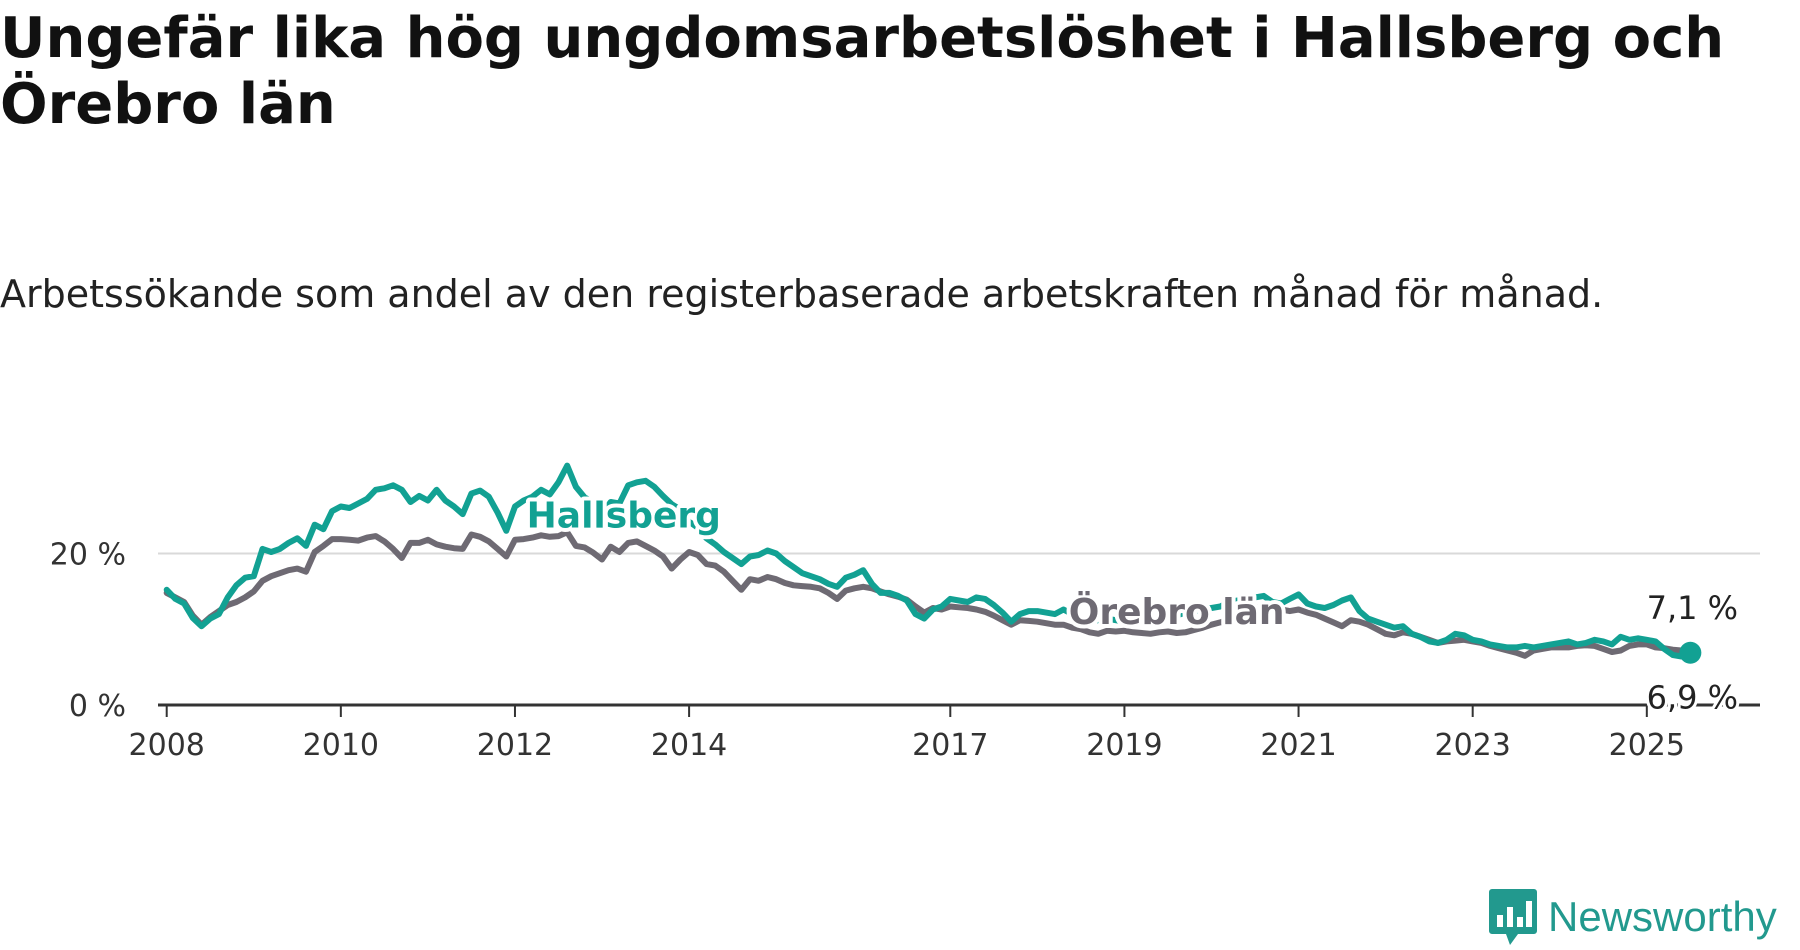 This screenshot has width=1800, height=950. What do you see at coordinates (167, 745) in the screenshot?
I see `x-tick-label: 2008` at bounding box center [167, 745].